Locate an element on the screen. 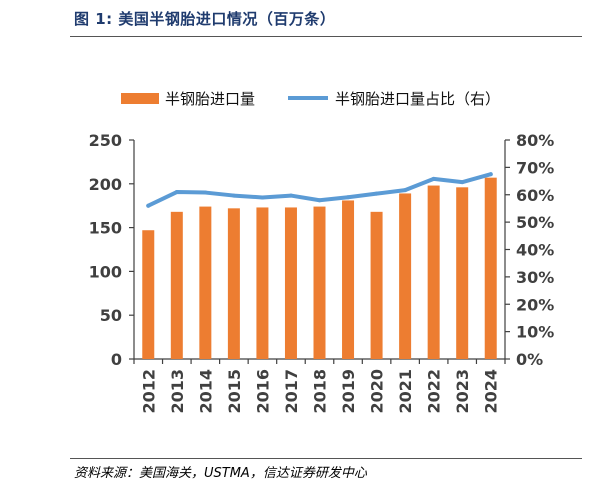  x-axis-tick-label: 2012 is located at coordinates (148, 391).